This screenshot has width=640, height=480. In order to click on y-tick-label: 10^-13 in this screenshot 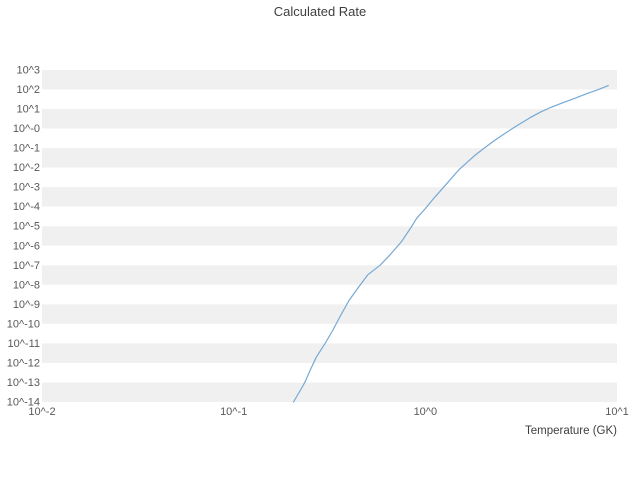, I will do `click(23, 383)`.